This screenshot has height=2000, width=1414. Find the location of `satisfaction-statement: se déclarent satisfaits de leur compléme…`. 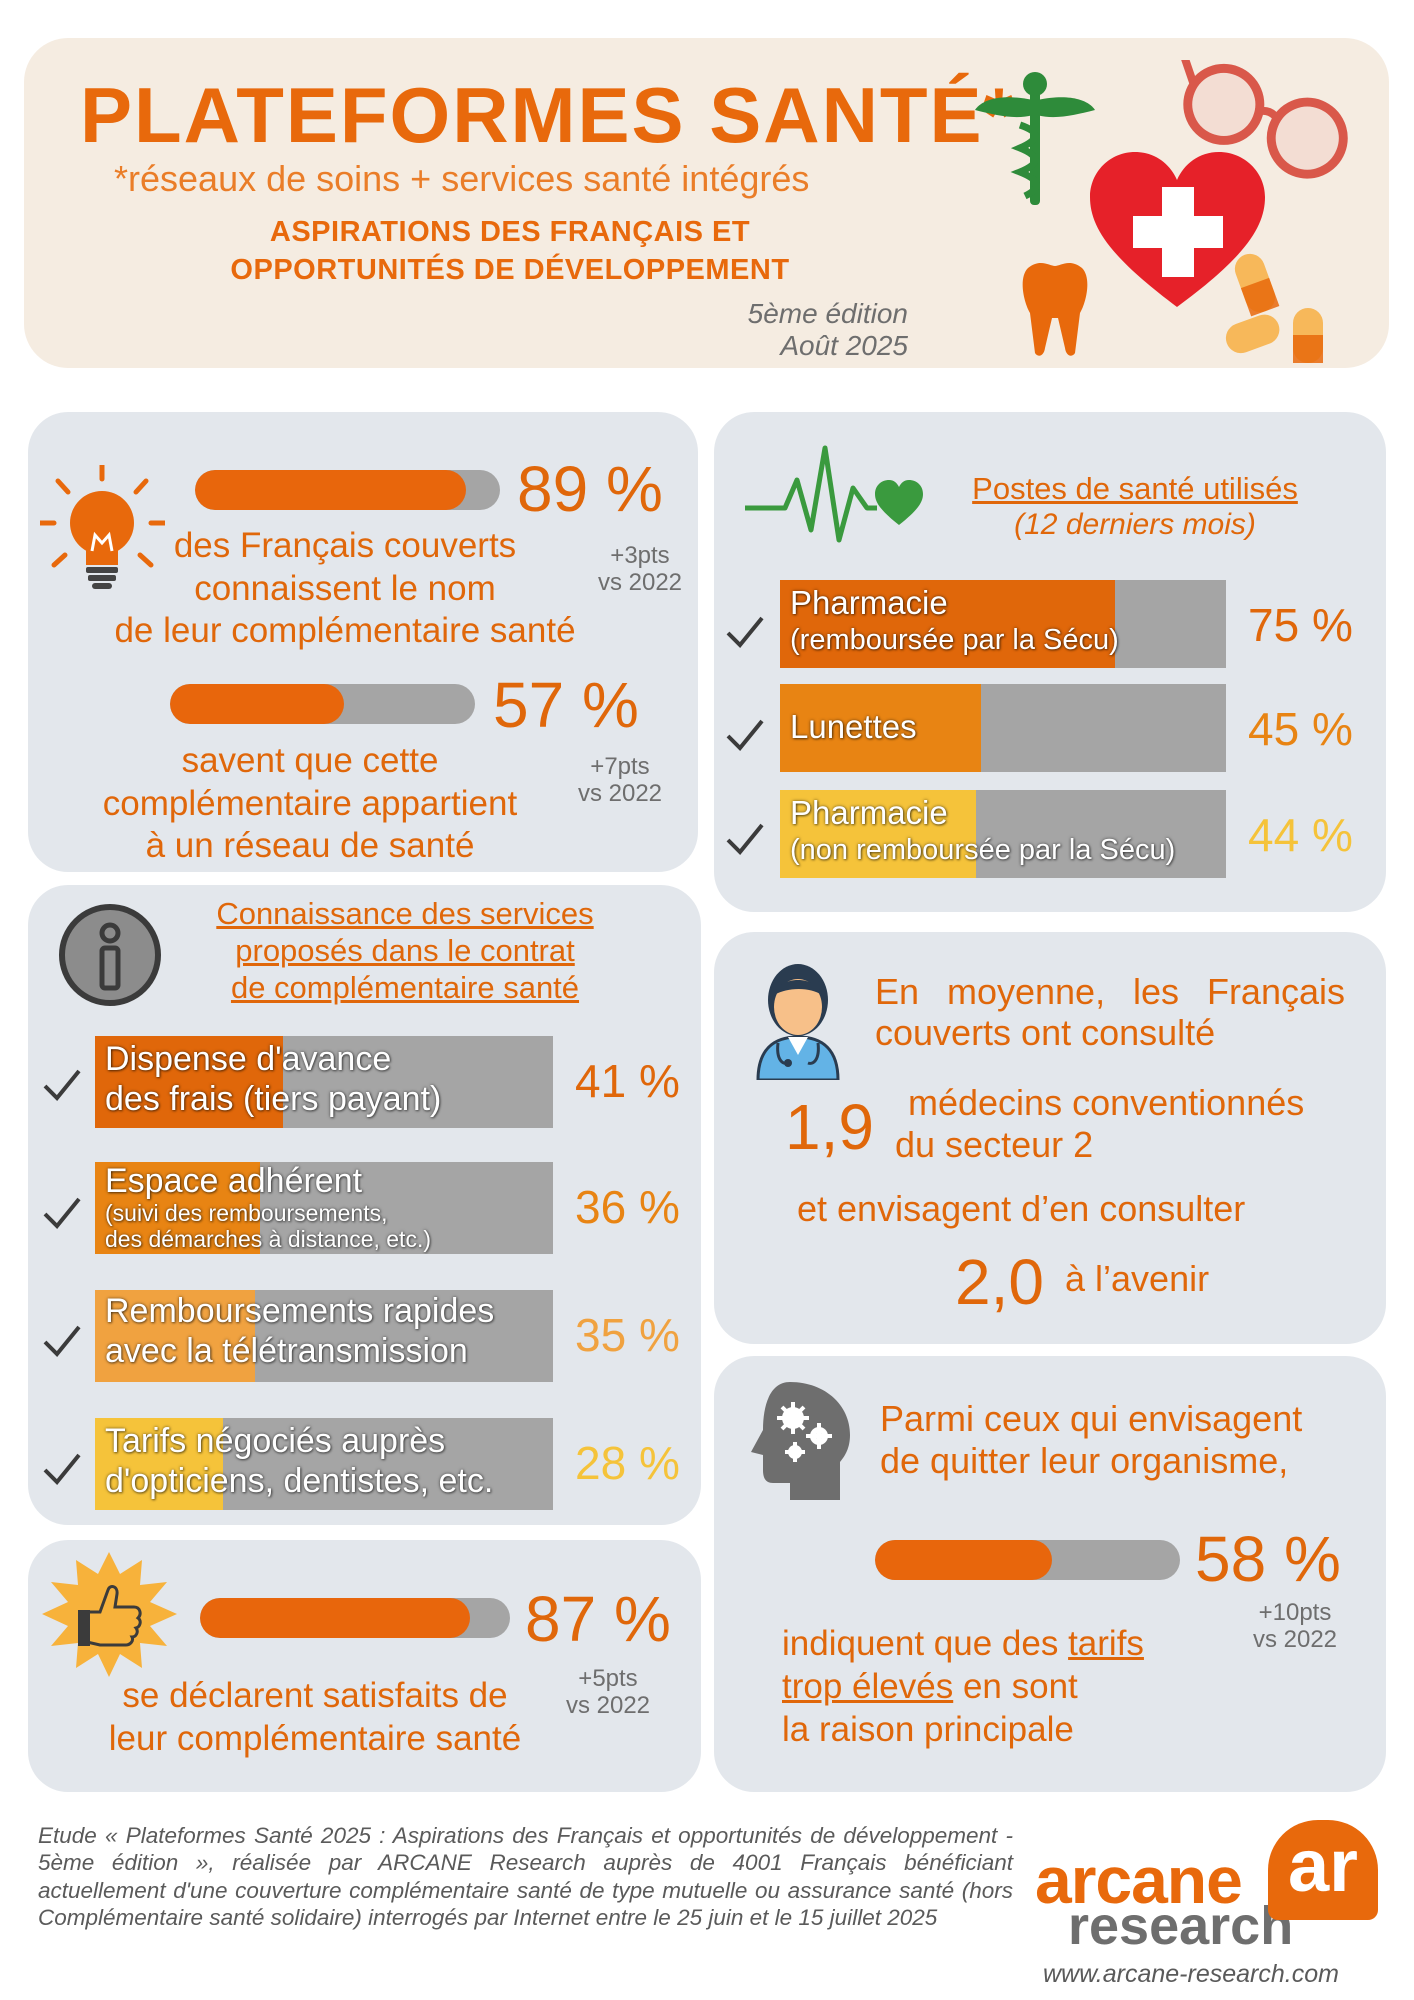

satisfaction-statement: se déclarent satisfaits de leur compléme… is located at coordinates (315, 1717).